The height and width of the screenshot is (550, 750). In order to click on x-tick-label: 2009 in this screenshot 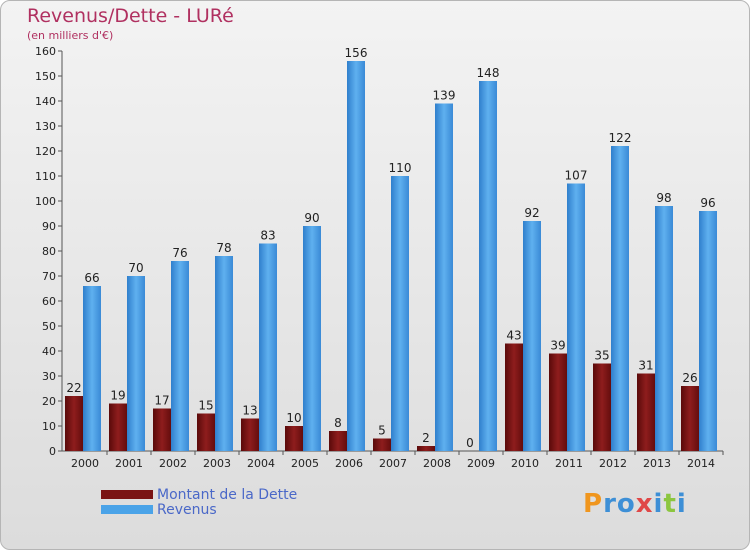, I will do `click(481, 463)`.